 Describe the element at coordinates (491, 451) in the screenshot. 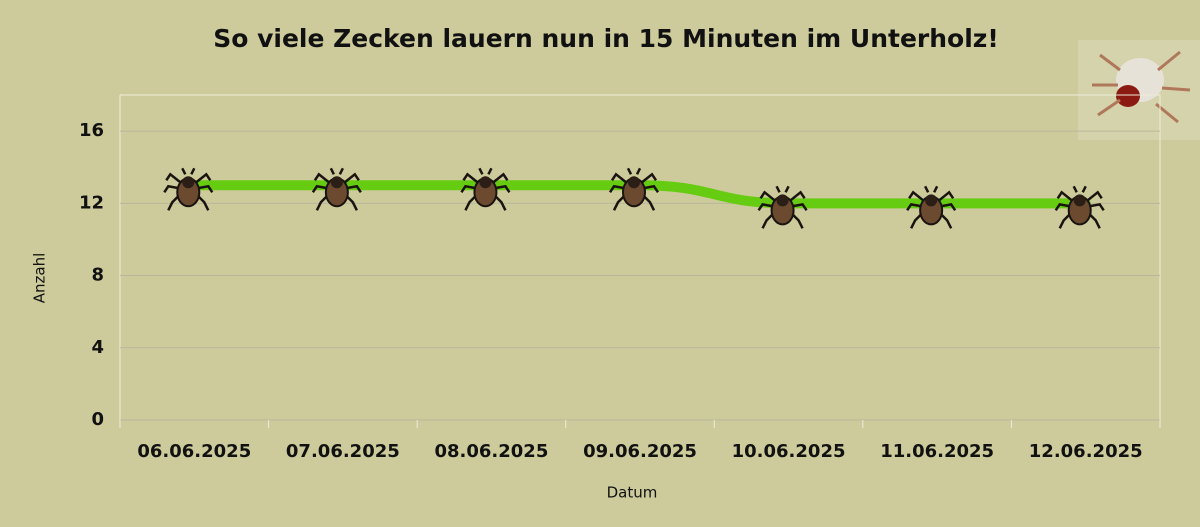

I see `x-tick-label: 08.06.2025` at that location.